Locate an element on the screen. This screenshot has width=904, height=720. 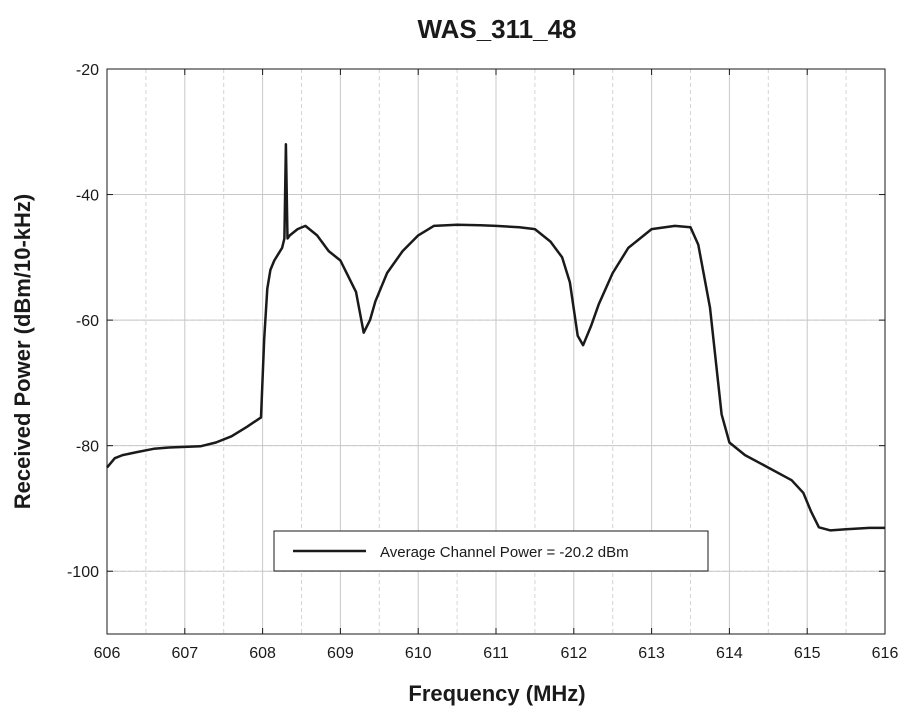
y-tick-label: -80 is located at coordinates (87, 447).